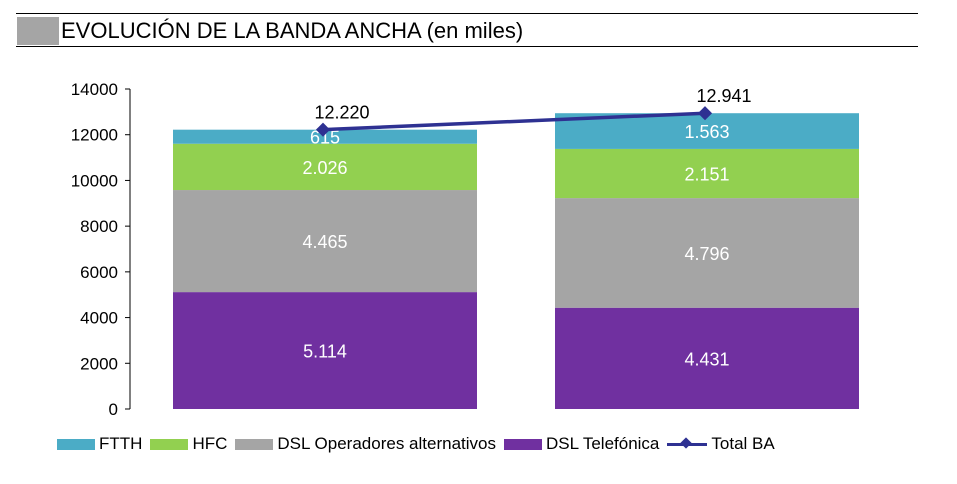 The width and height of the screenshot is (957, 484). What do you see at coordinates (514, 121) in the screenshot?
I see `total-ba-line` at bounding box center [514, 121].